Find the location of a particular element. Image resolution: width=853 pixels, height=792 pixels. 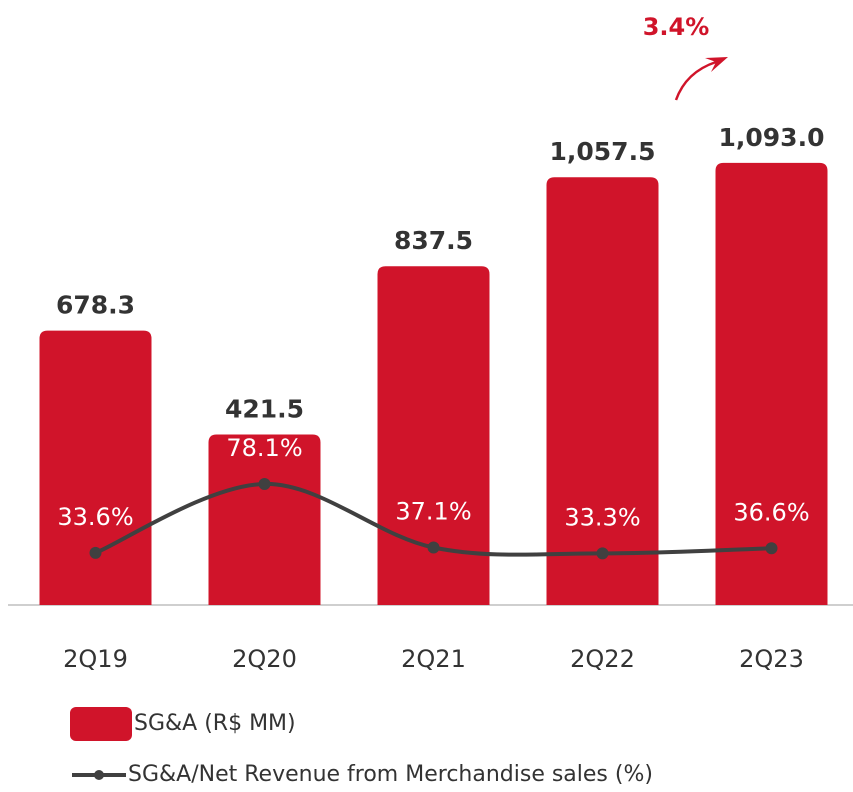

x-tick-label: 2Q22 is located at coordinates (602, 659).